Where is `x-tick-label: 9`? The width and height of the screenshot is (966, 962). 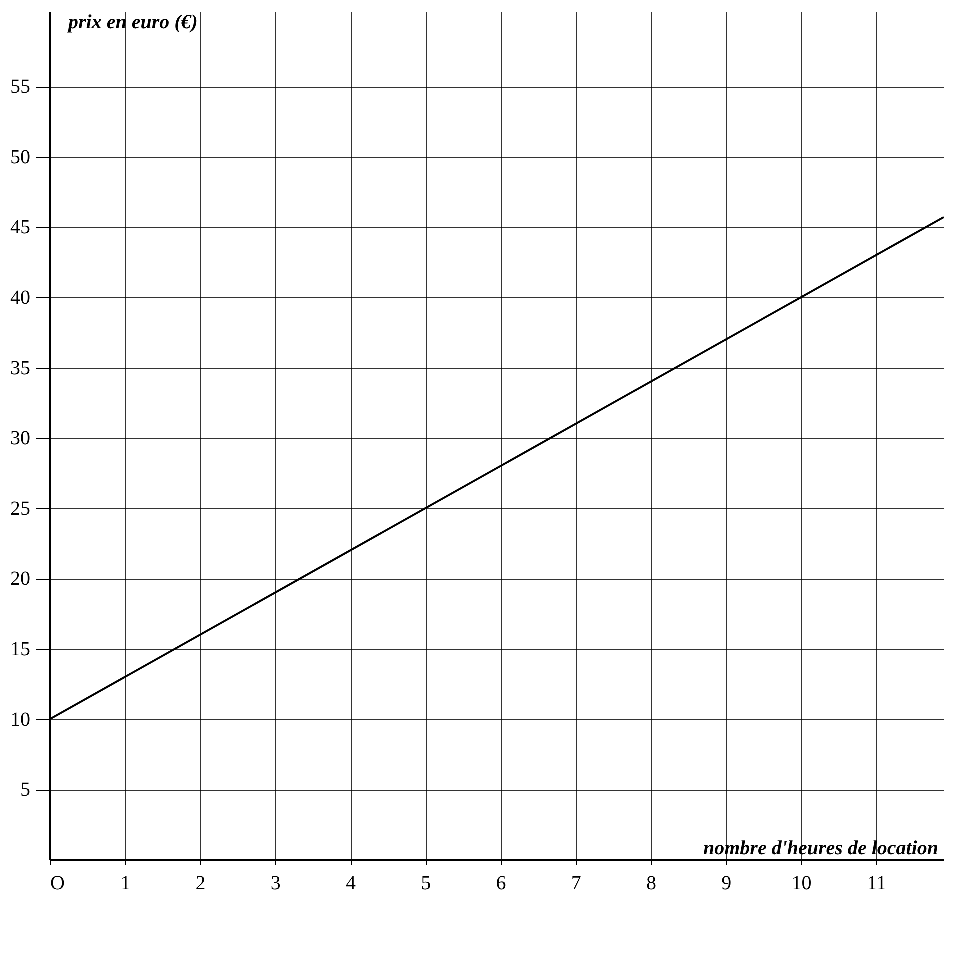 x-tick-label: 9 is located at coordinates (727, 883).